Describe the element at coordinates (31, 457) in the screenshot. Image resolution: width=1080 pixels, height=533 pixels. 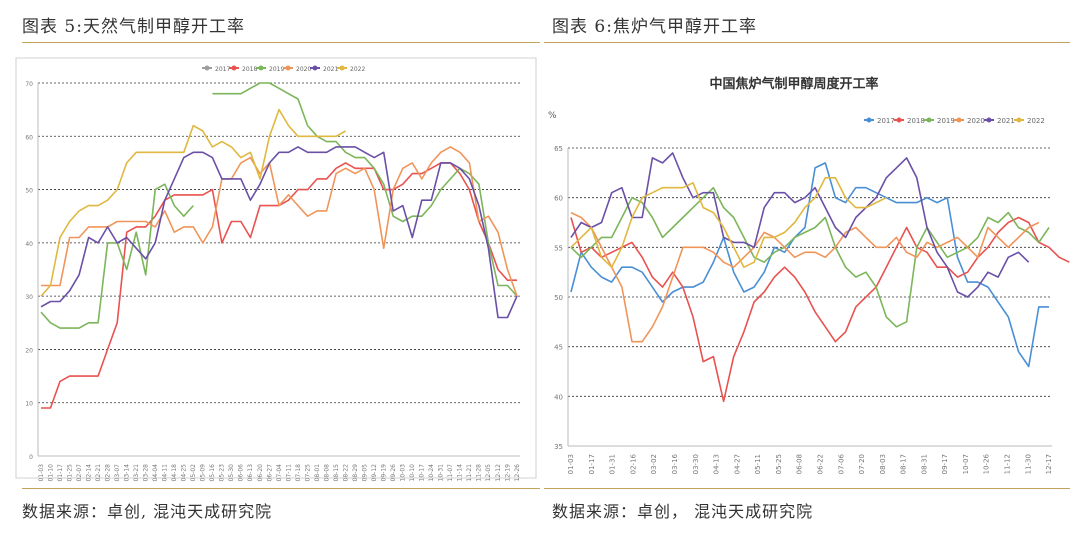
I see `y-tick-label: 0` at that location.